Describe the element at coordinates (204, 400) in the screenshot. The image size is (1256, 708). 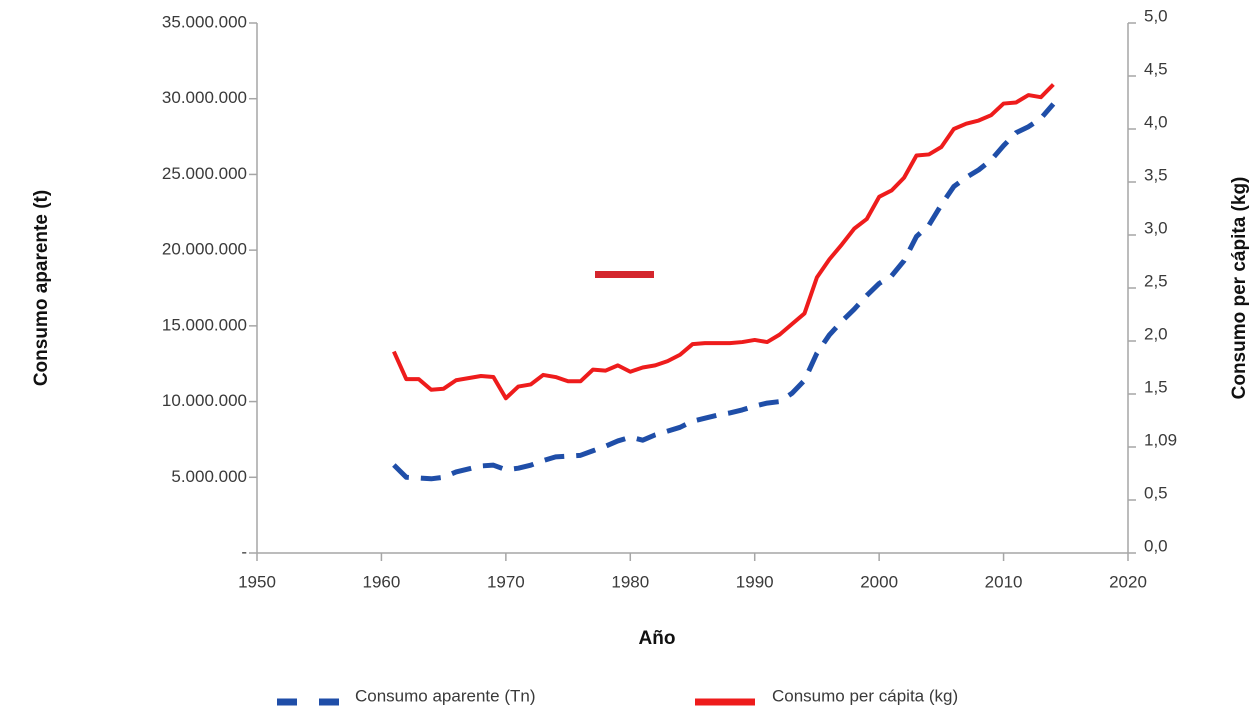
I see `y-tick-label: 10.000.000` at that location.